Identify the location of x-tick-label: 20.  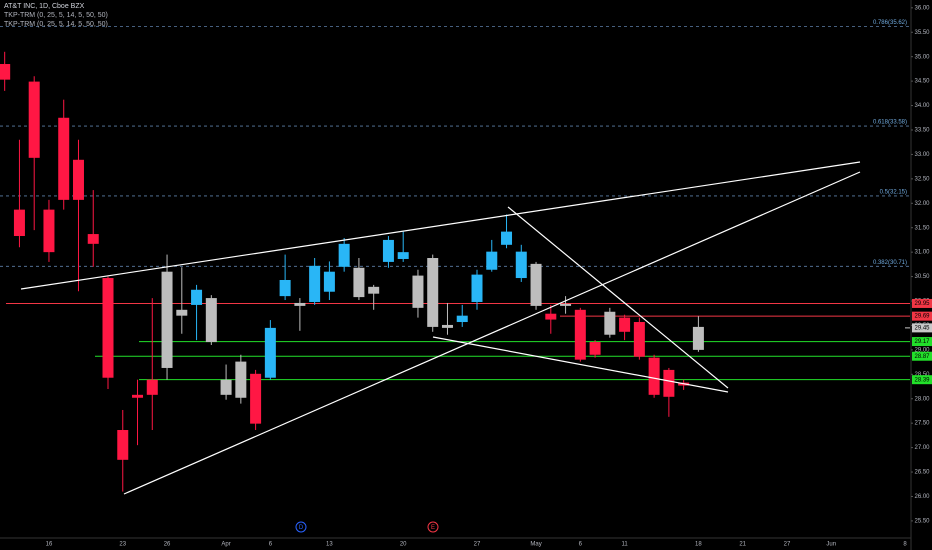
(403, 545).